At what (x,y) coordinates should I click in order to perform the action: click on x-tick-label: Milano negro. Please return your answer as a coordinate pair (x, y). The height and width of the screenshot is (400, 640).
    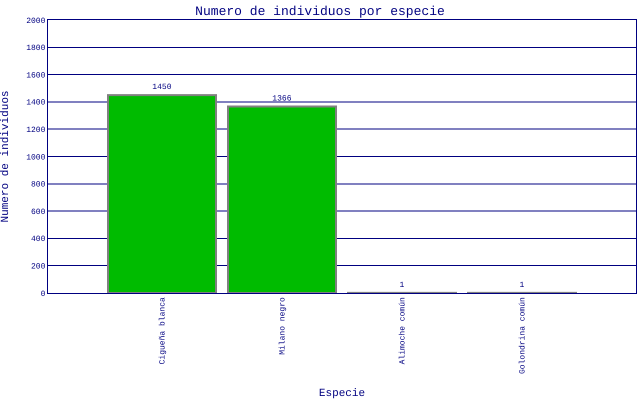
    Looking at the image, I should click on (283, 326).